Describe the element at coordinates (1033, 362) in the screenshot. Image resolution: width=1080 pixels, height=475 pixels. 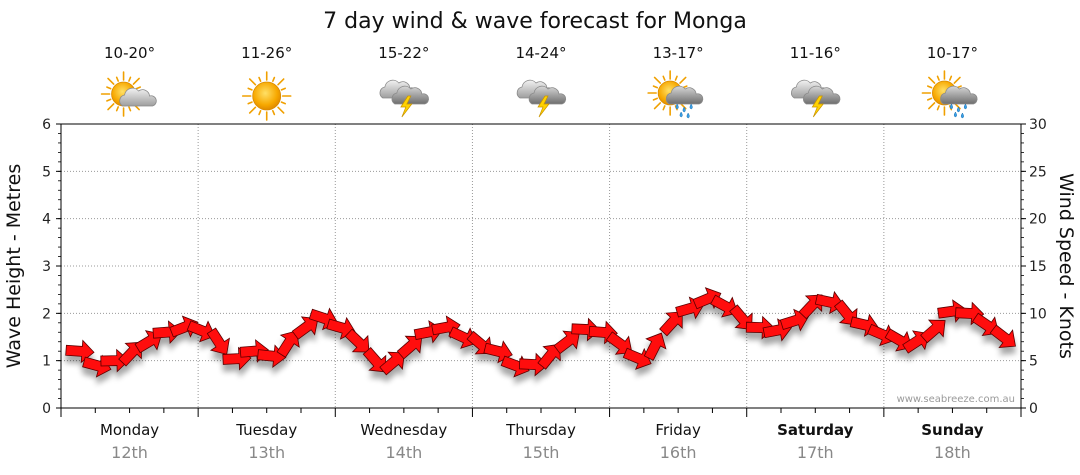
I see `y-right-tick-label: 5` at that location.